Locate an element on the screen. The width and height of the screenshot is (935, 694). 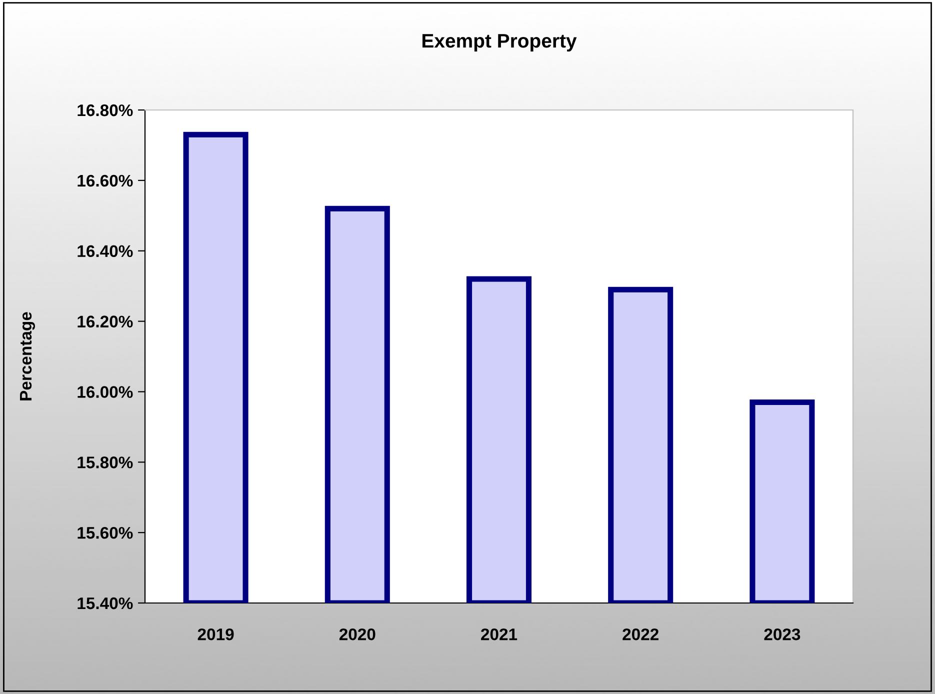
y-tick-label: 16.80% is located at coordinates (105, 110).